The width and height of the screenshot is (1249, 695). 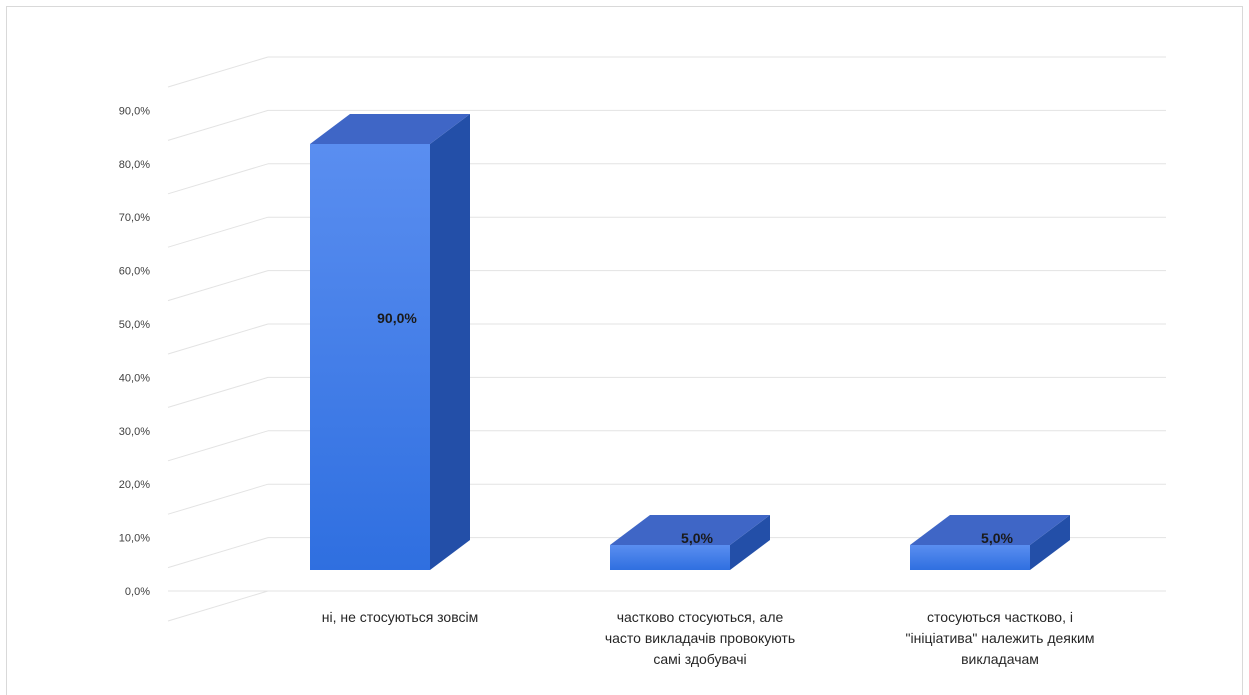 What do you see at coordinates (134, 272) in the screenshot?
I see `y-tick-label: 60,0%` at bounding box center [134, 272].